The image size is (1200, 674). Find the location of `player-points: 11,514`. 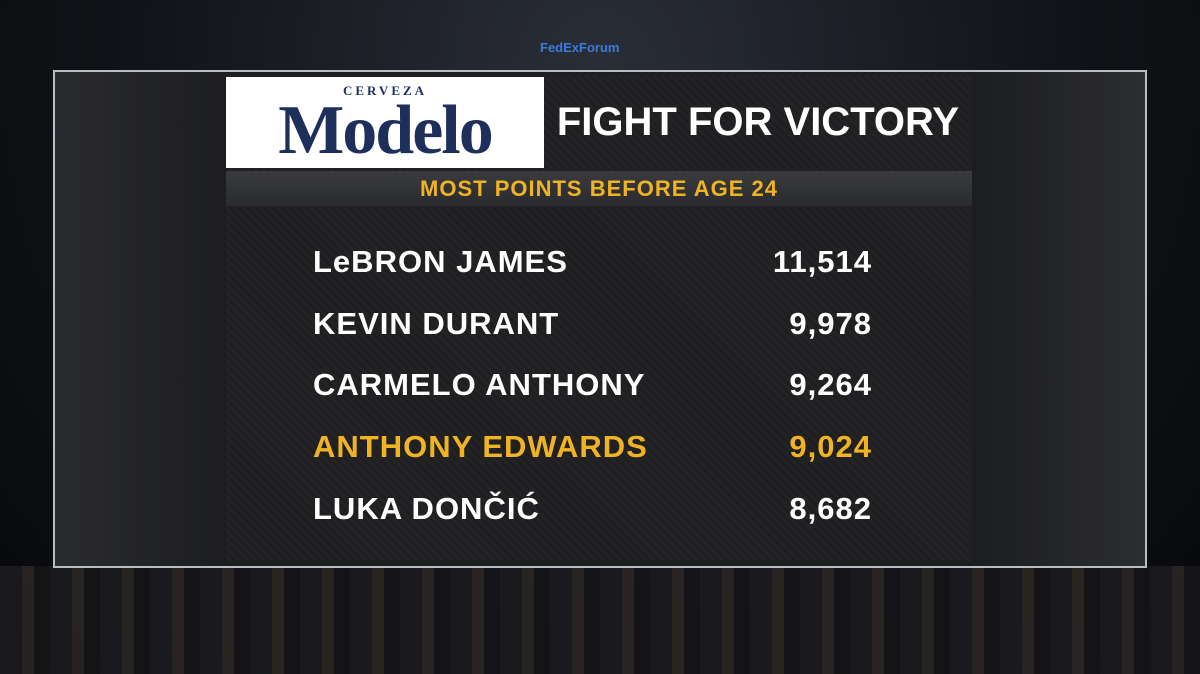

player-points: 11,514 is located at coordinates (822, 261).